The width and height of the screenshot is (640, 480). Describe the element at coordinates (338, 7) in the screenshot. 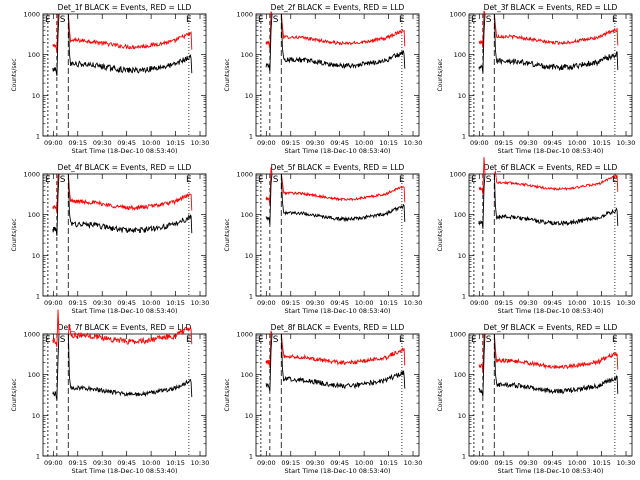

I see `chart-title: Det_2f BLACK = Events, RED = LLD` at that location.